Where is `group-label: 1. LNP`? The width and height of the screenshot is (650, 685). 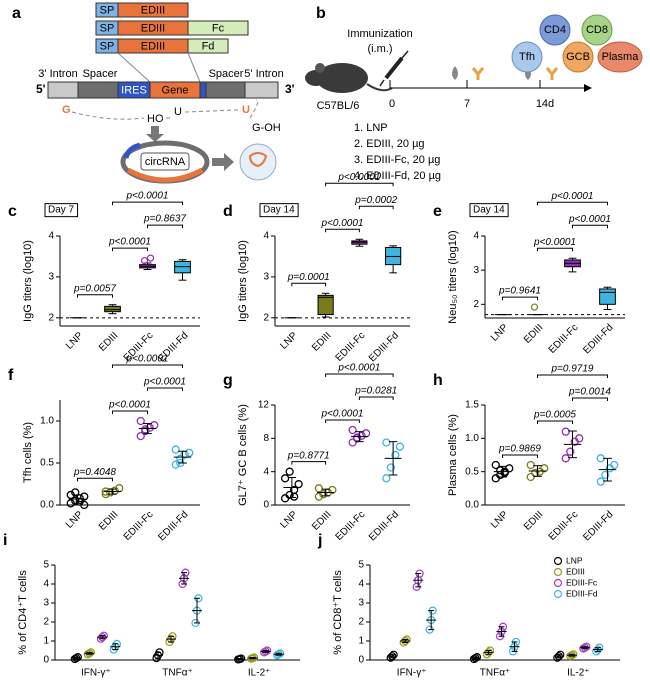 group-label: 1. LNP is located at coordinates (371, 128).